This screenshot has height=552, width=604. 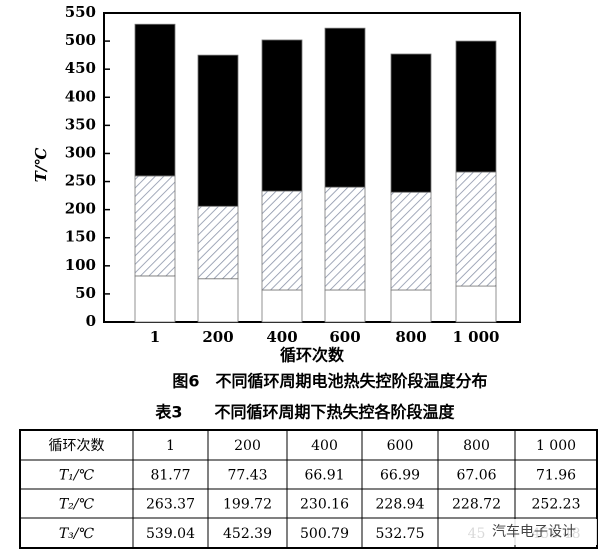 I want to click on table-cell: 532.75, so click(x=400, y=534).